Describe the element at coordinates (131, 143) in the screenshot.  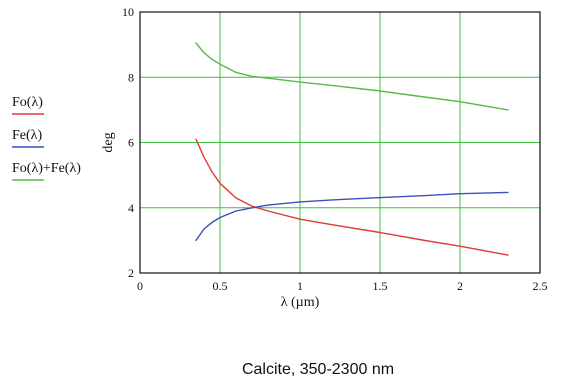
I see `y-tick-label-2: 6` at that location.